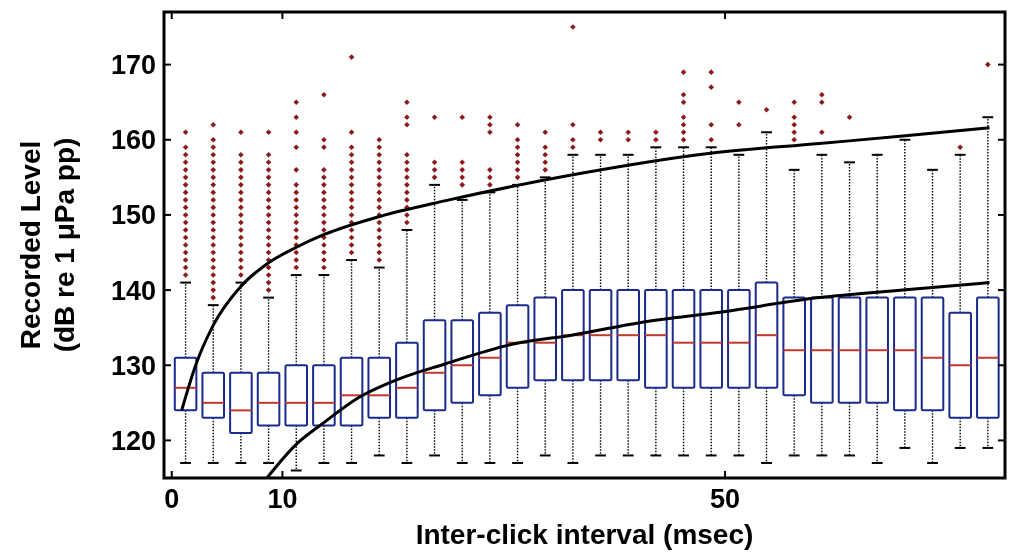  Describe the element at coordinates (725, 499) in the screenshot. I see `x-tick-label: 50` at that location.